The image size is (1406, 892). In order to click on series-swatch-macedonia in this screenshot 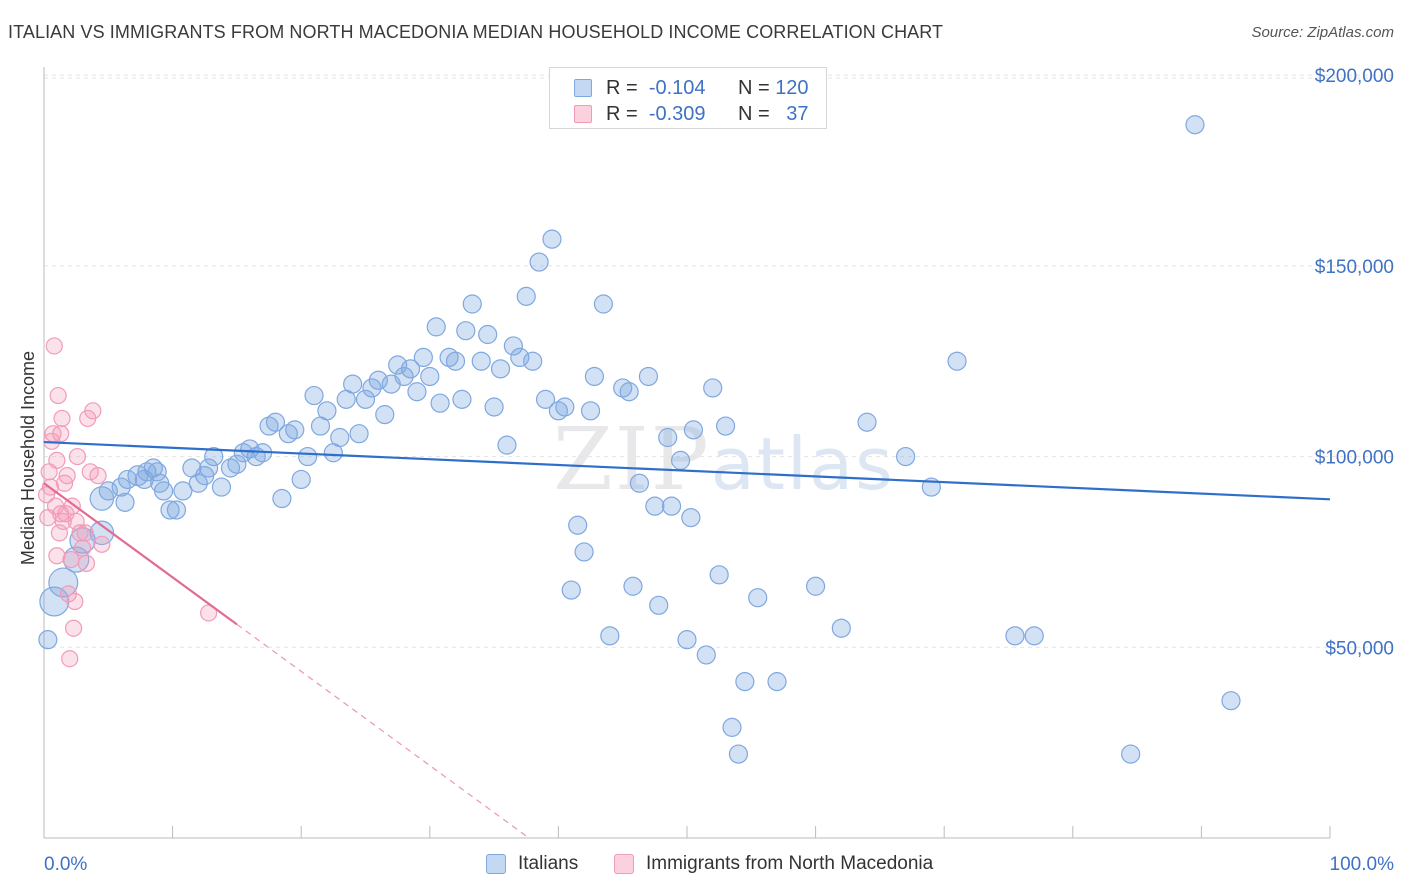, I will do `click(624, 864)`.